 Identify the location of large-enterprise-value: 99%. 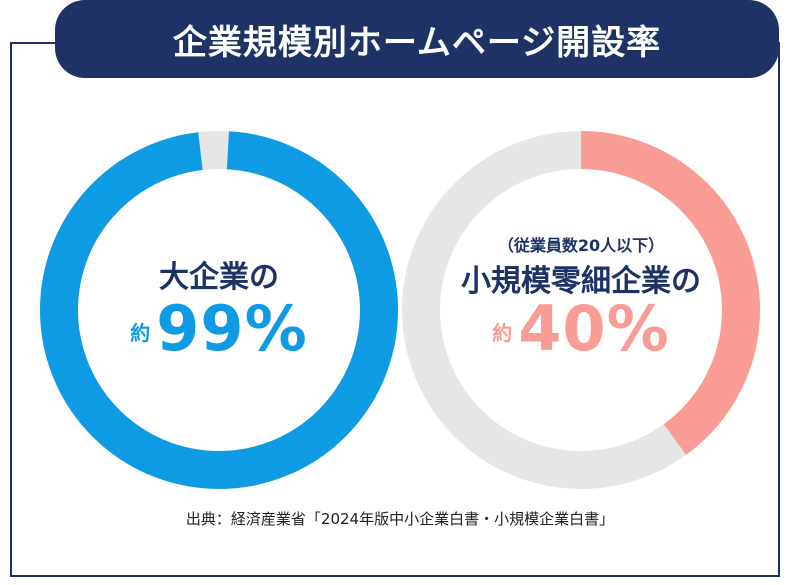
(232, 328).